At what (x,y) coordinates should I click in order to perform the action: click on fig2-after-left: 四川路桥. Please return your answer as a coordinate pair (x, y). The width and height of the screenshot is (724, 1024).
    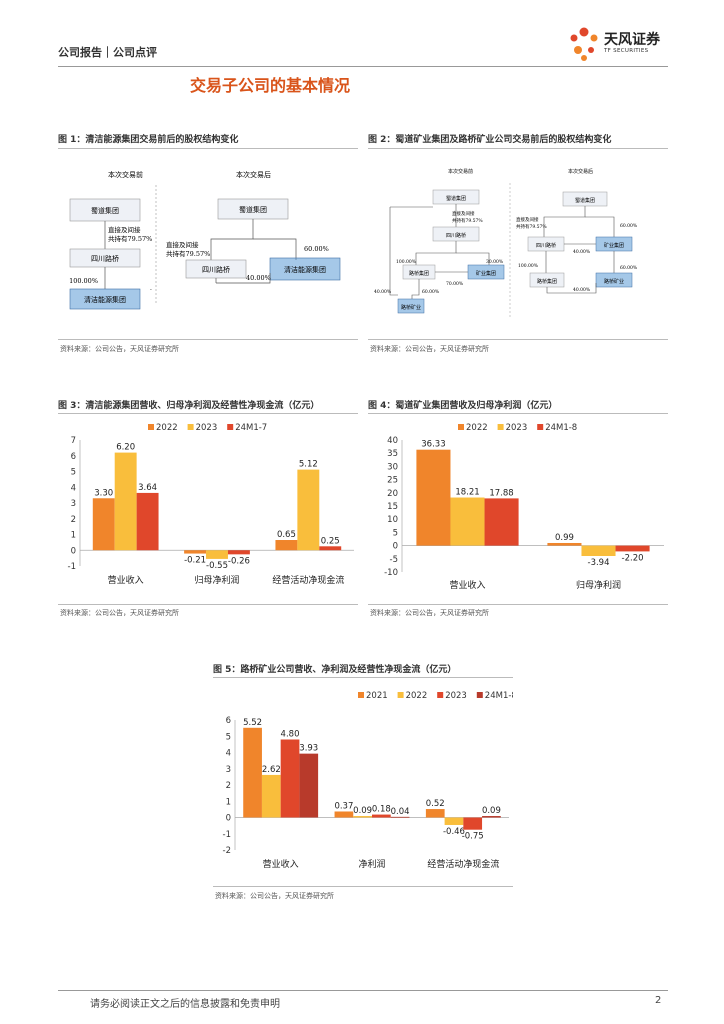
    Looking at the image, I should click on (546, 245).